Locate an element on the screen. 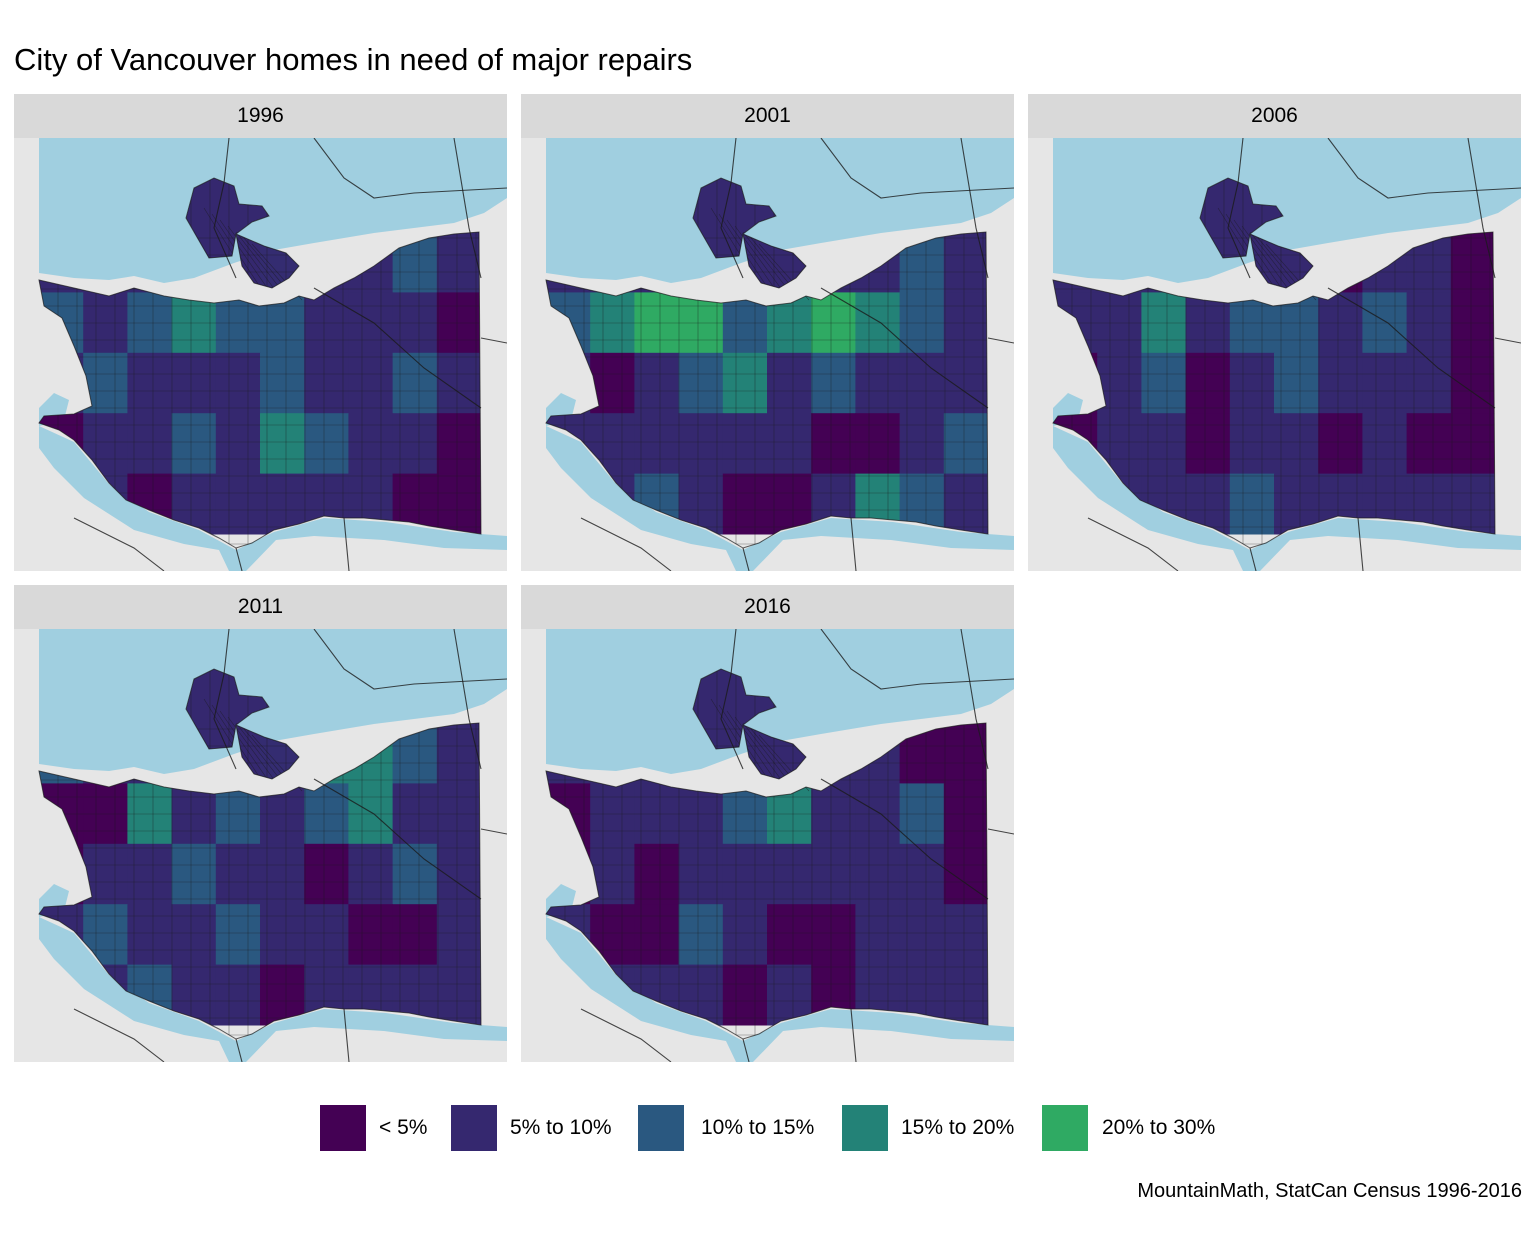  map-panel-1996: 1996 is located at coordinates (260, 332).